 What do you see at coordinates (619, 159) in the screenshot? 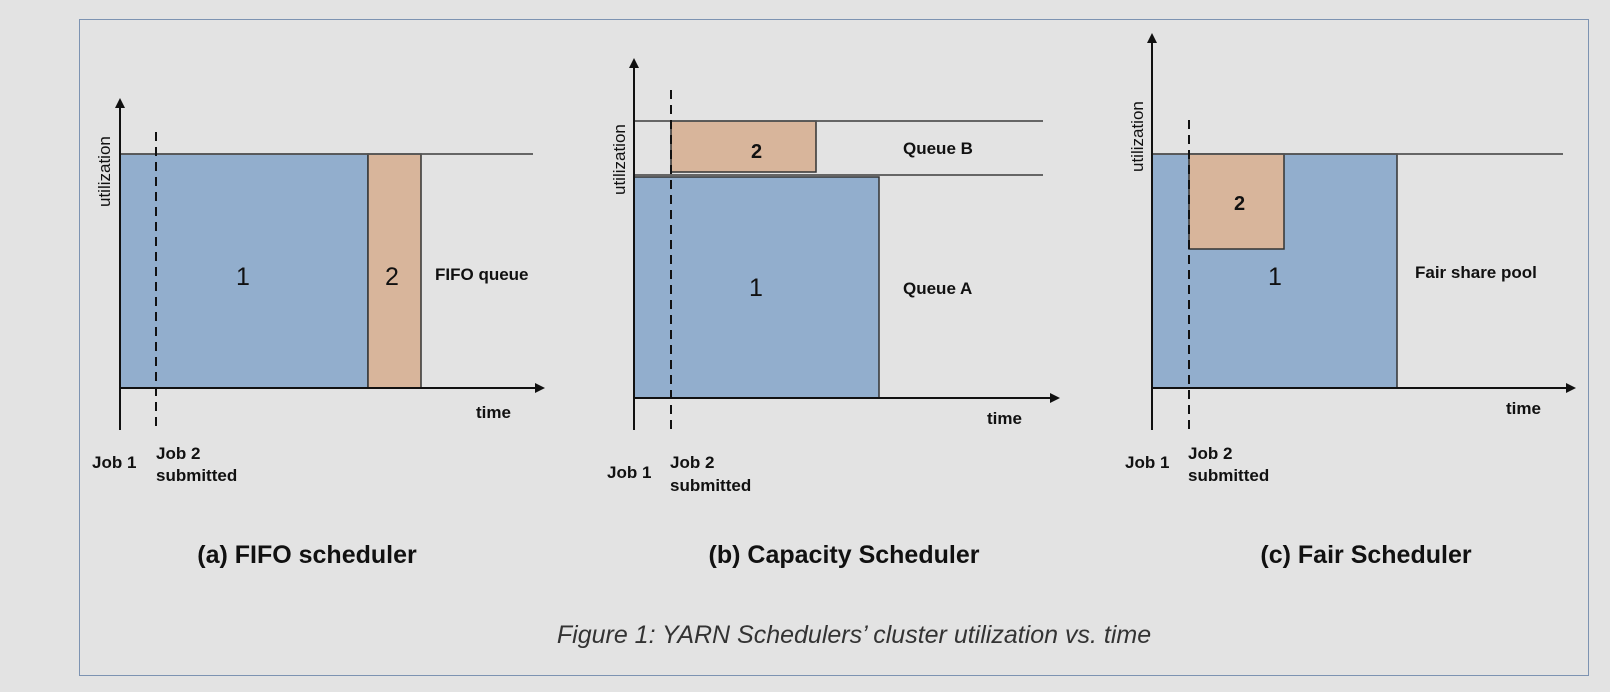
I see `capacity-y-axis-label: utilization` at bounding box center [619, 159].